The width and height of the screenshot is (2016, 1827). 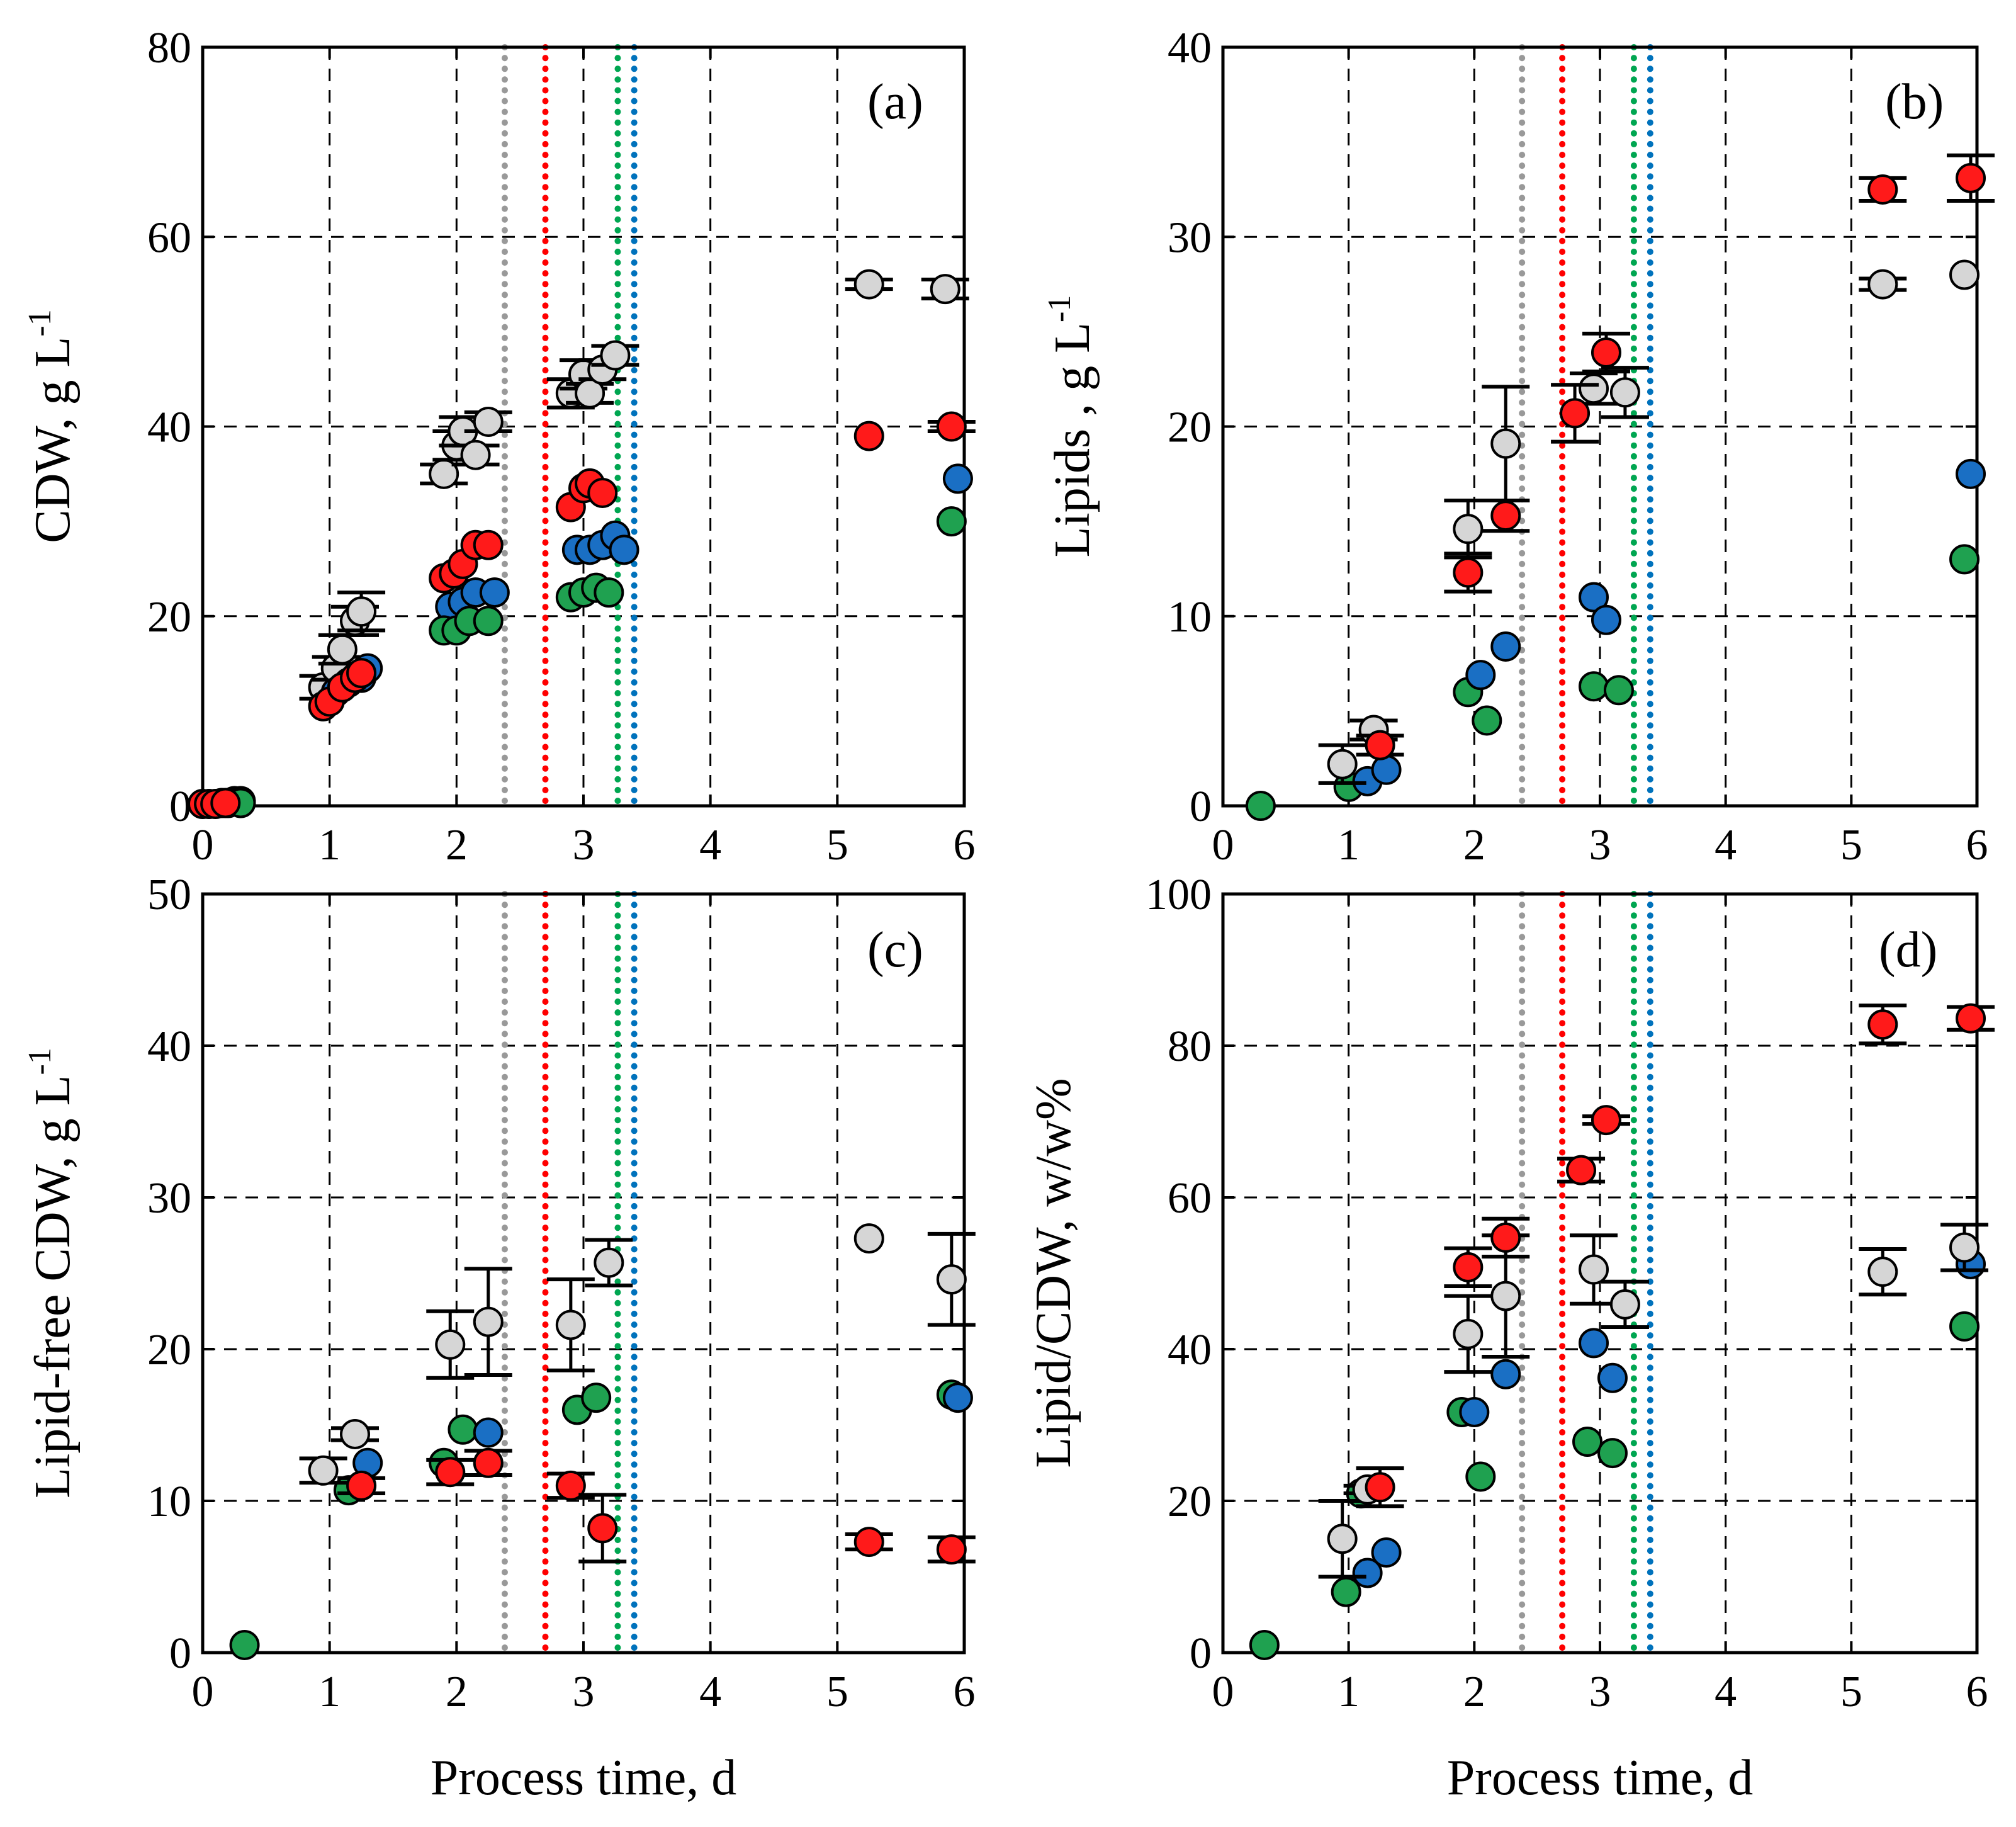 I want to click on x-tick-label: 4, so click(x=1726, y=845).